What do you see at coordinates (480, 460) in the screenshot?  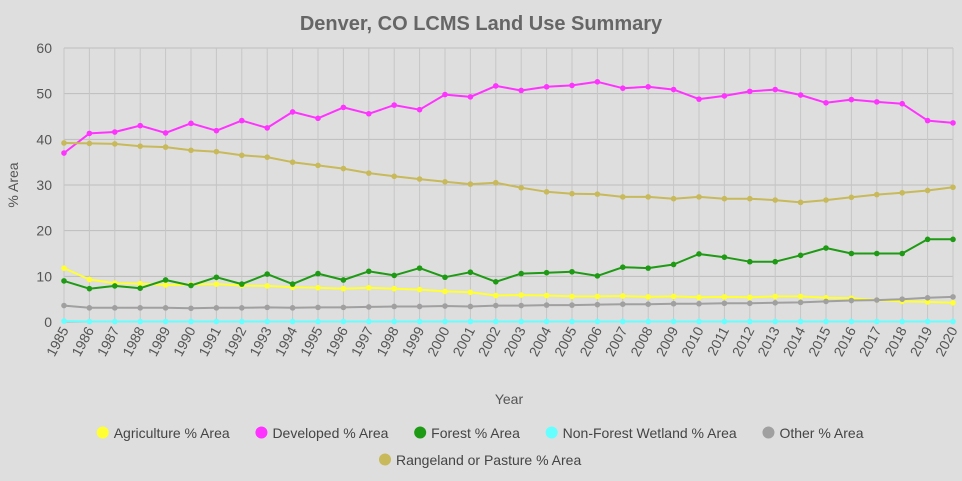 I see `legend-item: Rangeland or Pasture % Area` at bounding box center [480, 460].